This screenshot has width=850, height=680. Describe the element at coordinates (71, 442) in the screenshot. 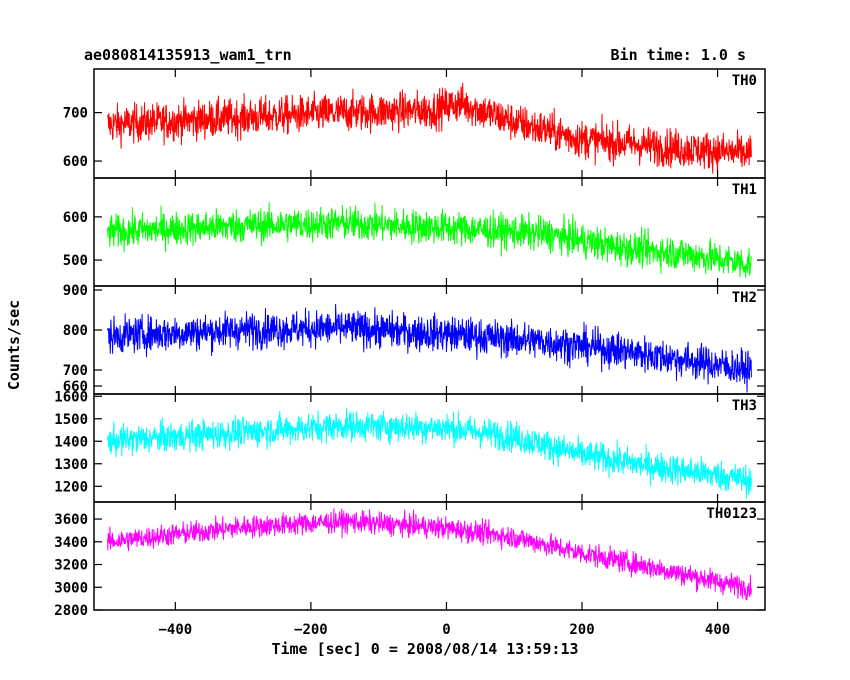

I see `y-tick-label: 1400` at that location.